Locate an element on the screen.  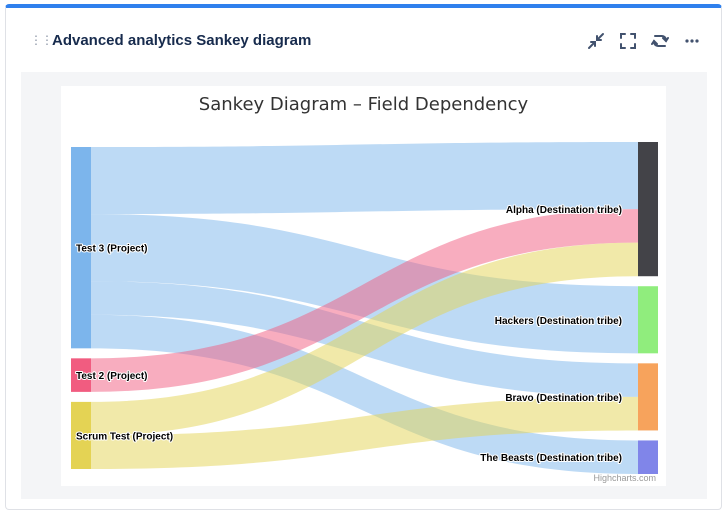
fullscreen-button is located at coordinates (628, 41).